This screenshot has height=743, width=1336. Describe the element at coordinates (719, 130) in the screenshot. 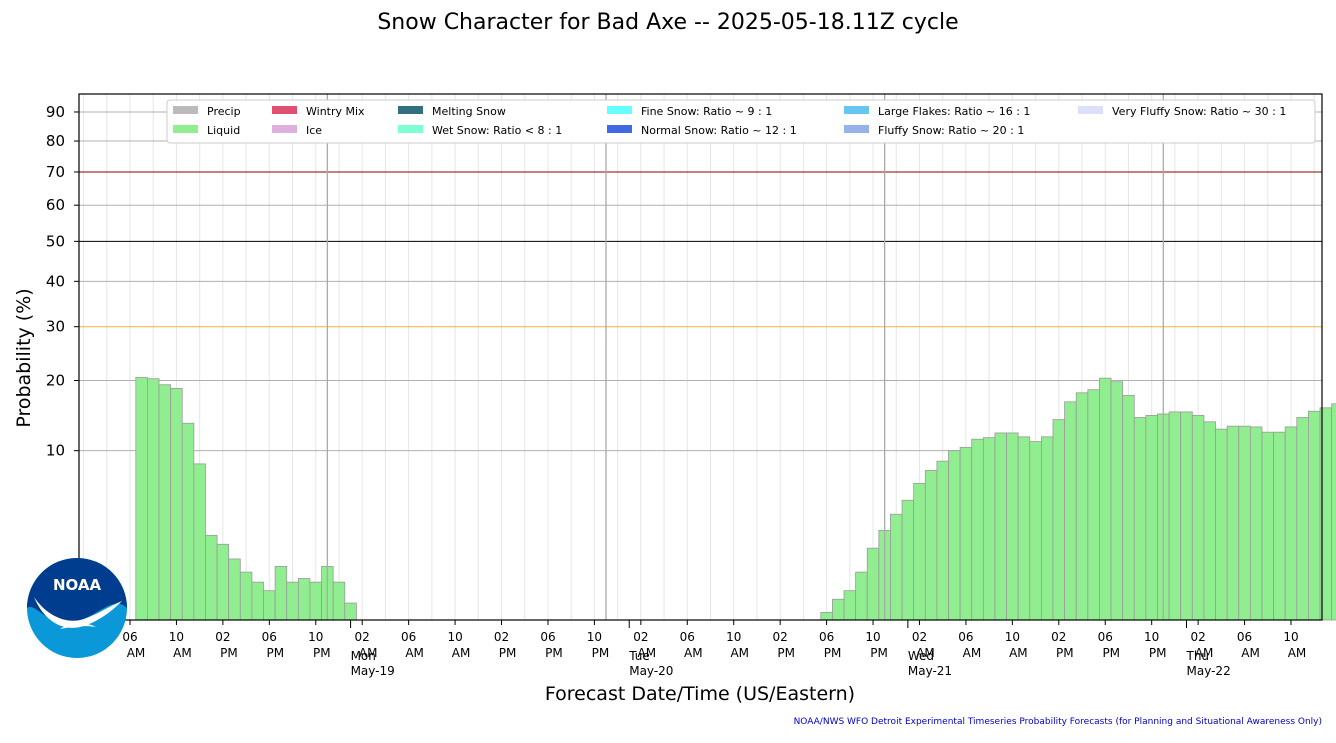

I see `legend-label: Normal Snow: Ratio ~ 12 : 1` at that location.